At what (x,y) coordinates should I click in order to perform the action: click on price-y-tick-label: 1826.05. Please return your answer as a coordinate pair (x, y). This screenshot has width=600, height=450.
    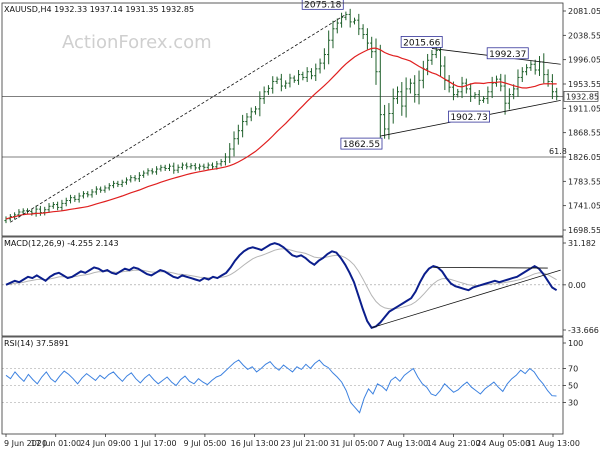
    Looking at the image, I should click on (584, 157).